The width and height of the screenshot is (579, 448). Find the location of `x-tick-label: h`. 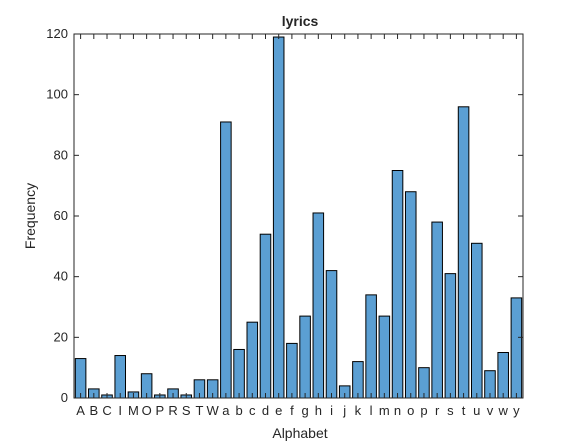

x-tick-label: h is located at coordinates (318, 410).